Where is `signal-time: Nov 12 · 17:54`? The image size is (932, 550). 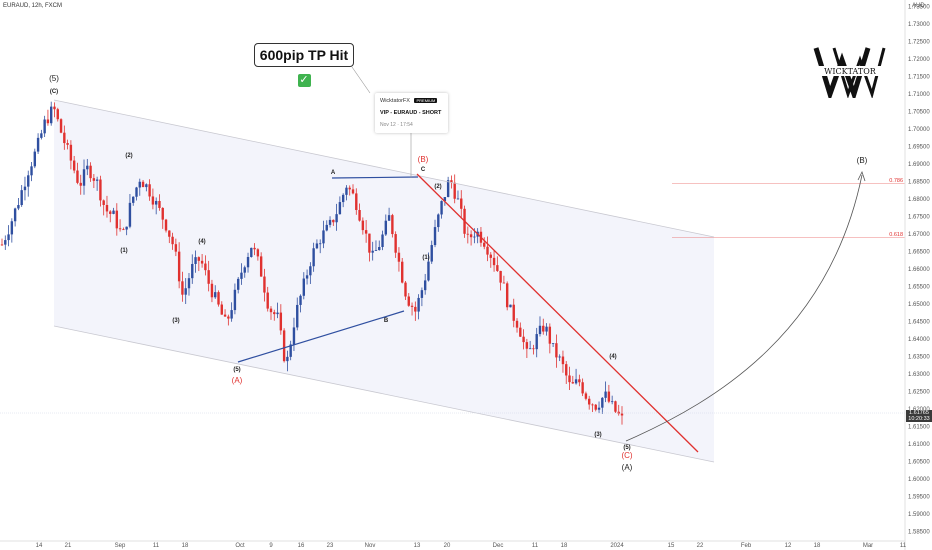 signal-time: Nov 12 · 17:54 is located at coordinates (396, 125).